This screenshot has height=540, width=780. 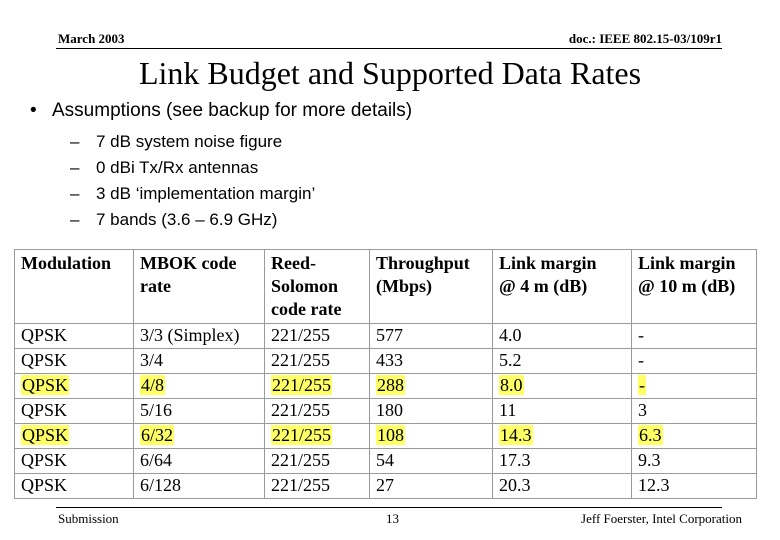 What do you see at coordinates (431, 361) in the screenshot?
I see `table-cell: 433` at bounding box center [431, 361].